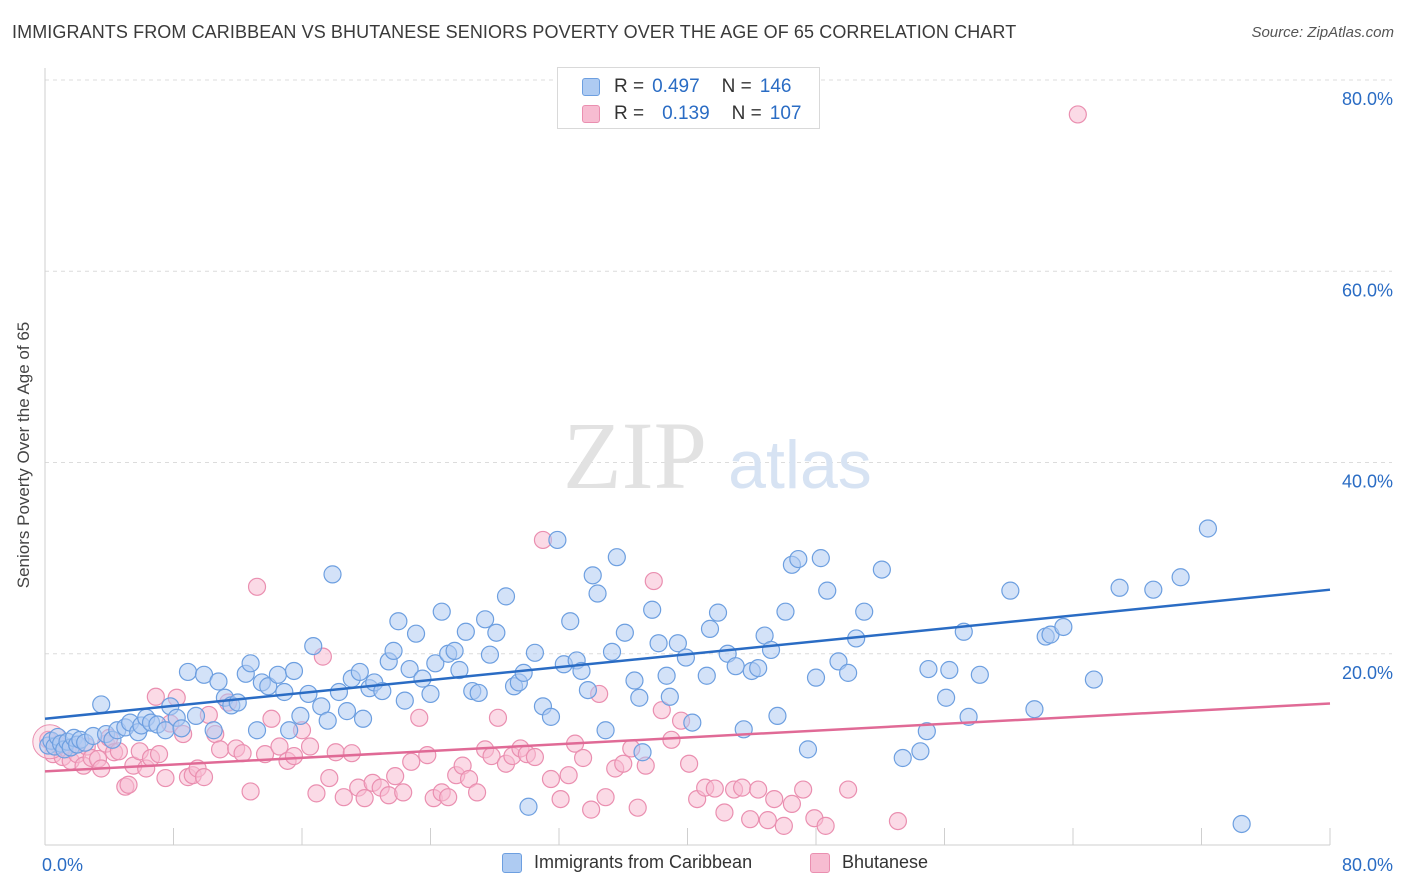 This screenshot has width=1406, height=892. Describe the element at coordinates (62, 865) in the screenshot. I see `x-tick-label-min: 0.0%` at that location.